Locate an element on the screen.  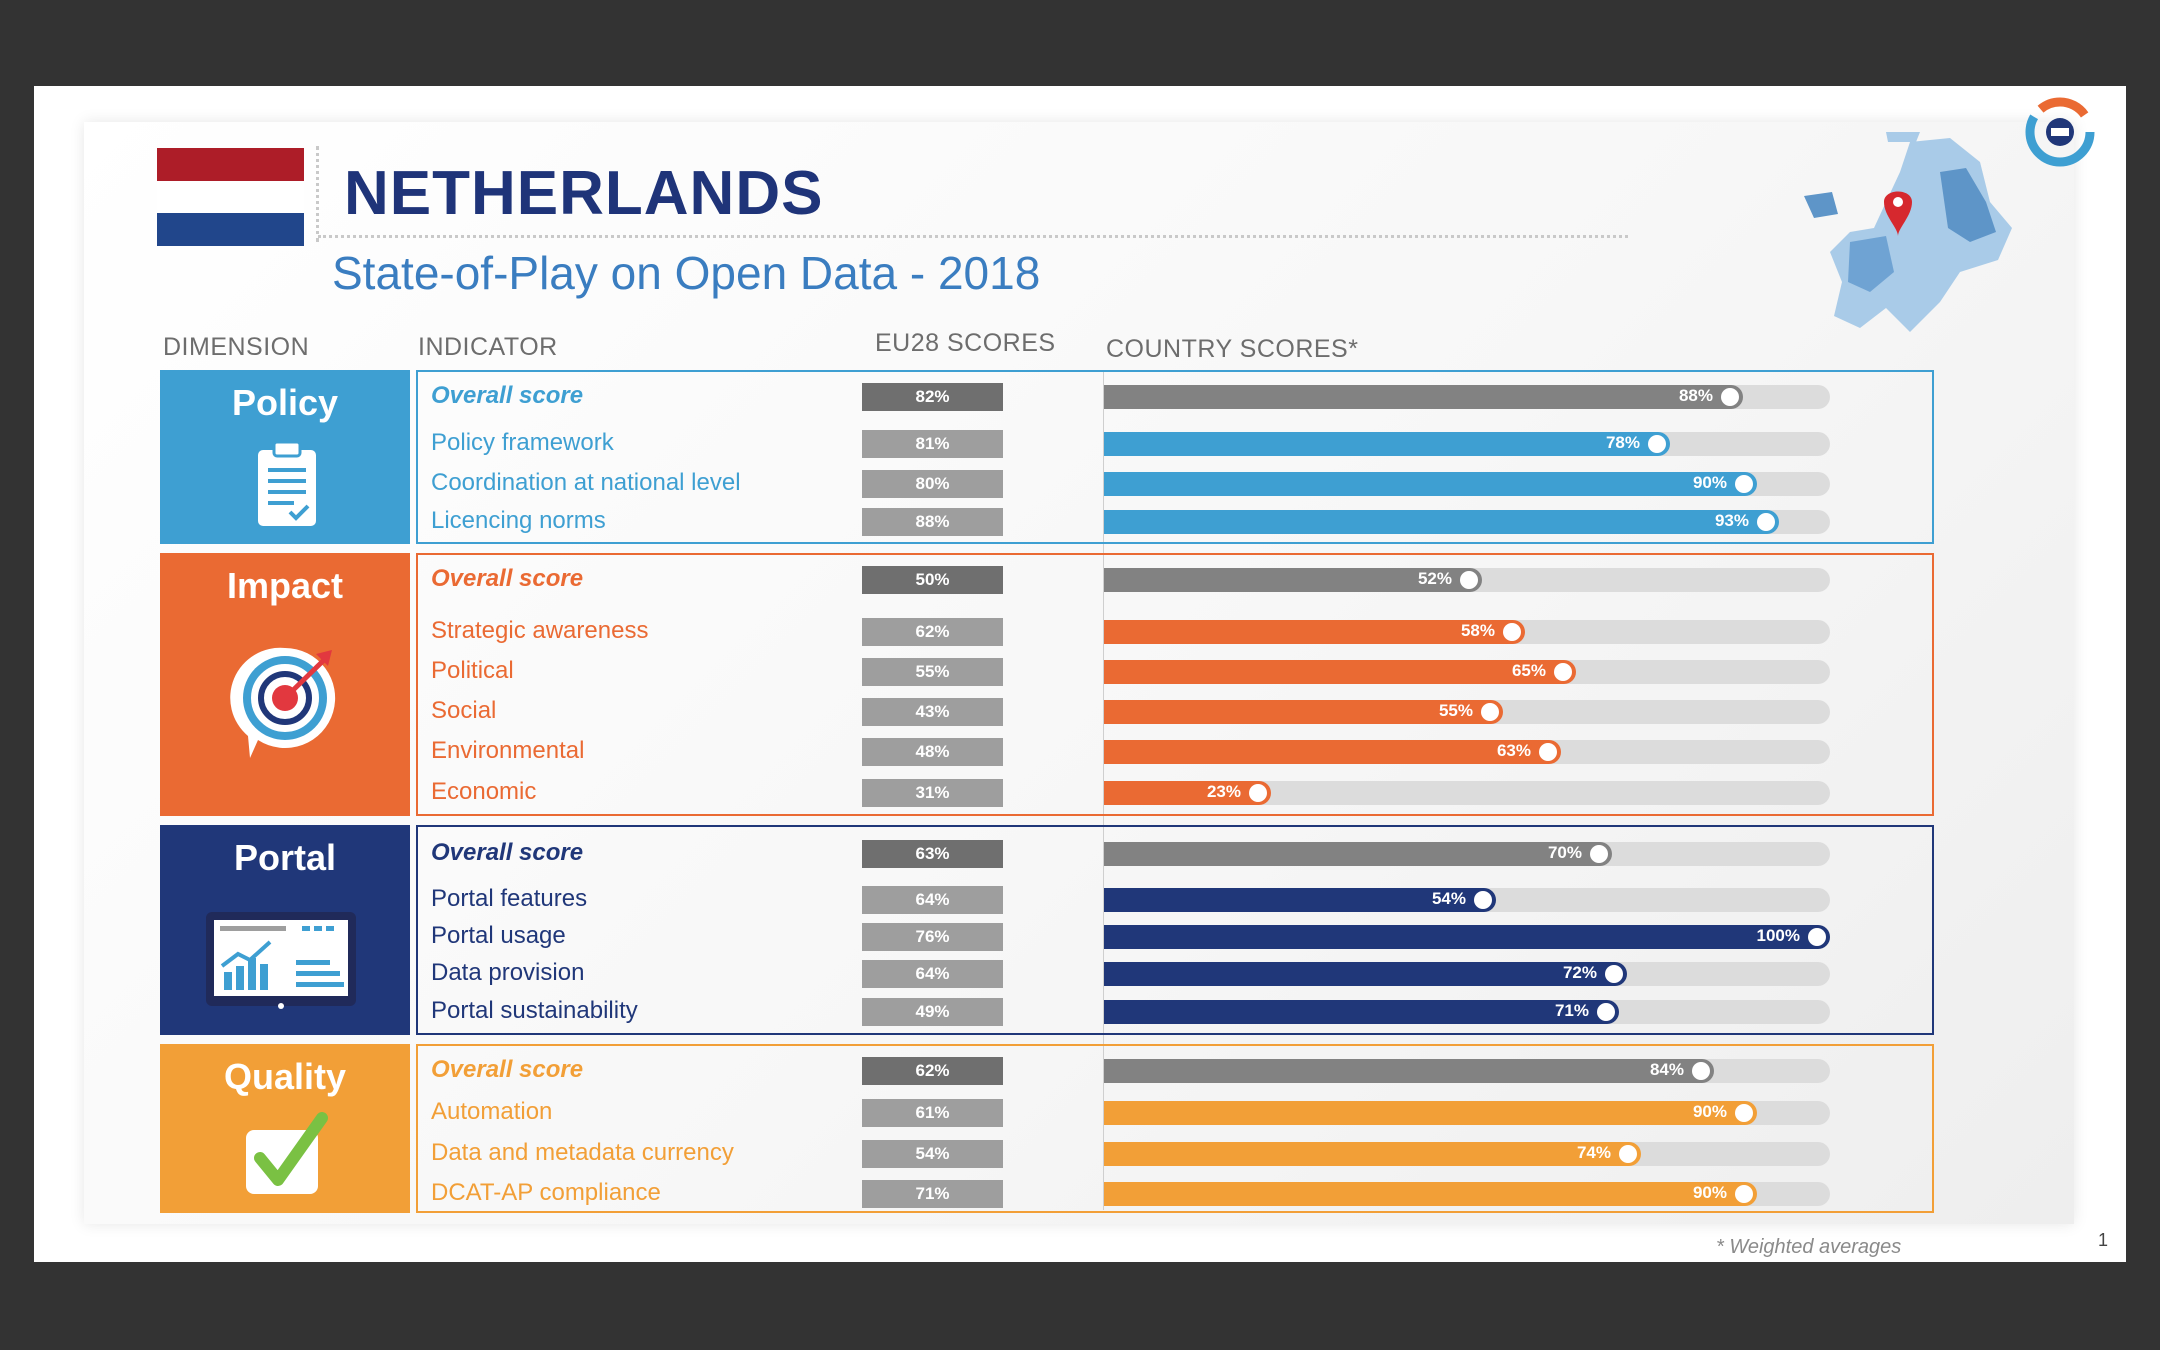
divider-dotted-horizontal is located at coordinates (973, 236).